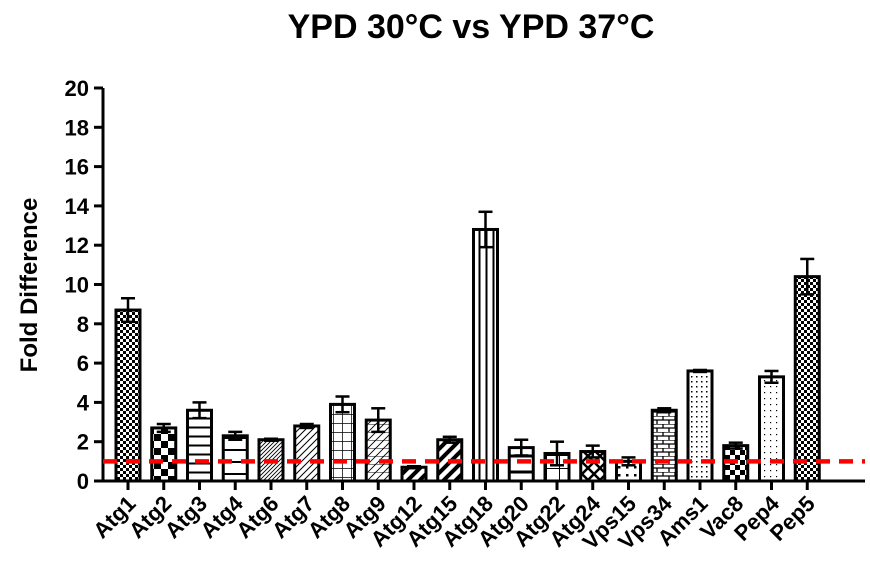 The width and height of the screenshot is (870, 571). Describe the element at coordinates (77, 127) in the screenshot. I see `y-tick-label: 18` at that location.